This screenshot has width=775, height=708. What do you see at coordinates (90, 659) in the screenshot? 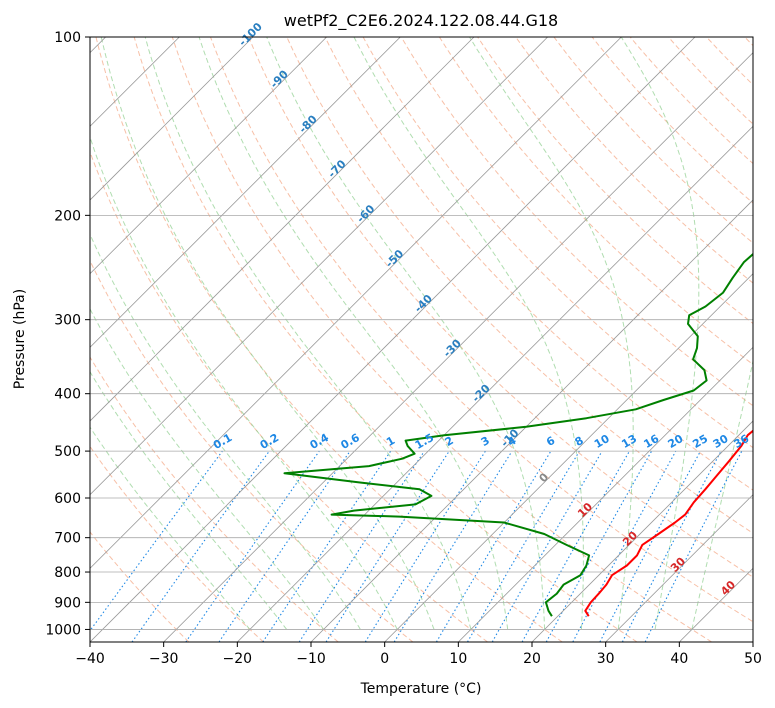
I see `x-tick-label: −40` at bounding box center [90, 659].